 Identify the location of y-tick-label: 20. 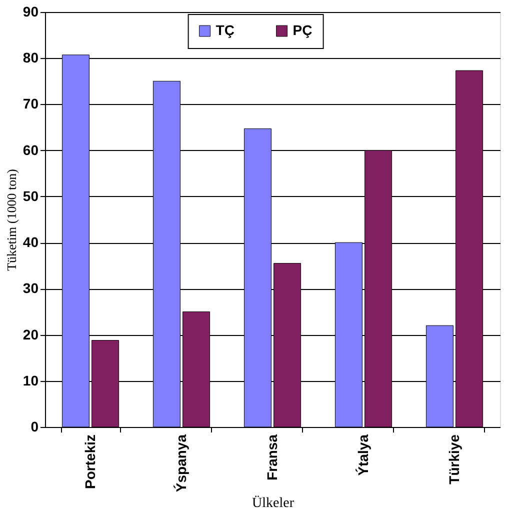
(30, 334).